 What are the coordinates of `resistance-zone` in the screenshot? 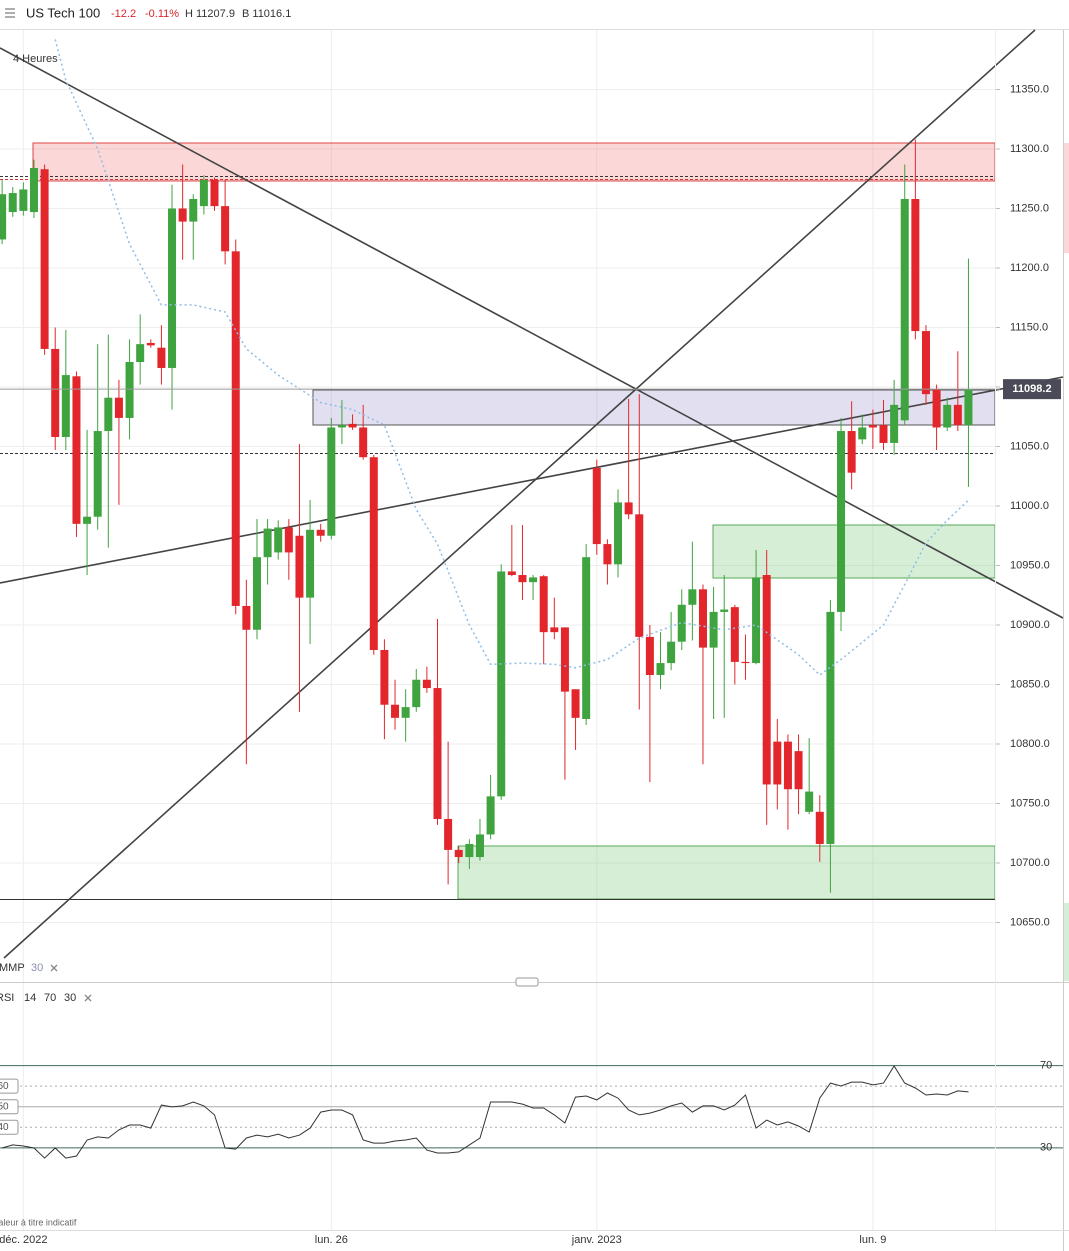 It's located at (514, 162).